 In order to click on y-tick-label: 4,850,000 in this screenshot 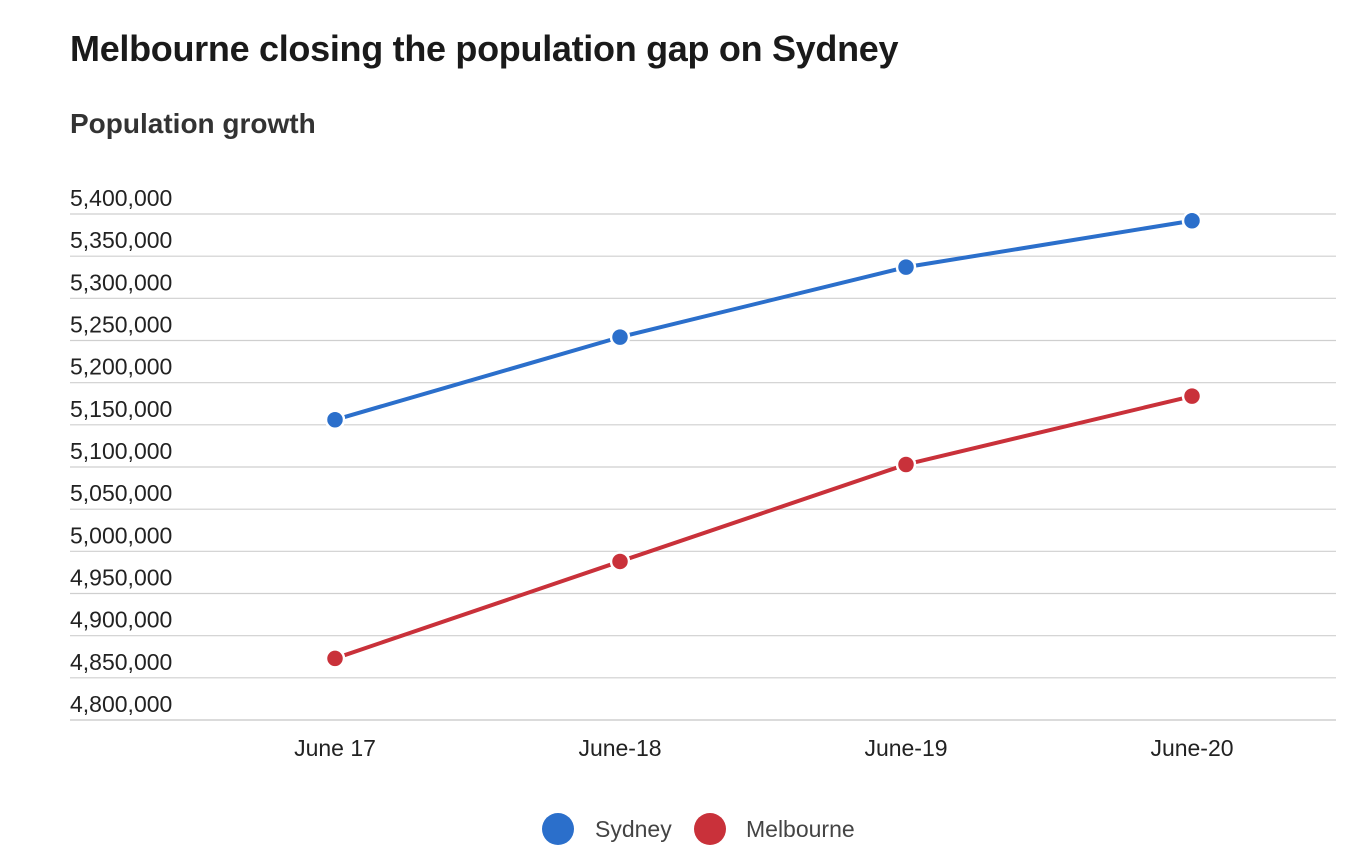, I will do `click(121, 662)`.